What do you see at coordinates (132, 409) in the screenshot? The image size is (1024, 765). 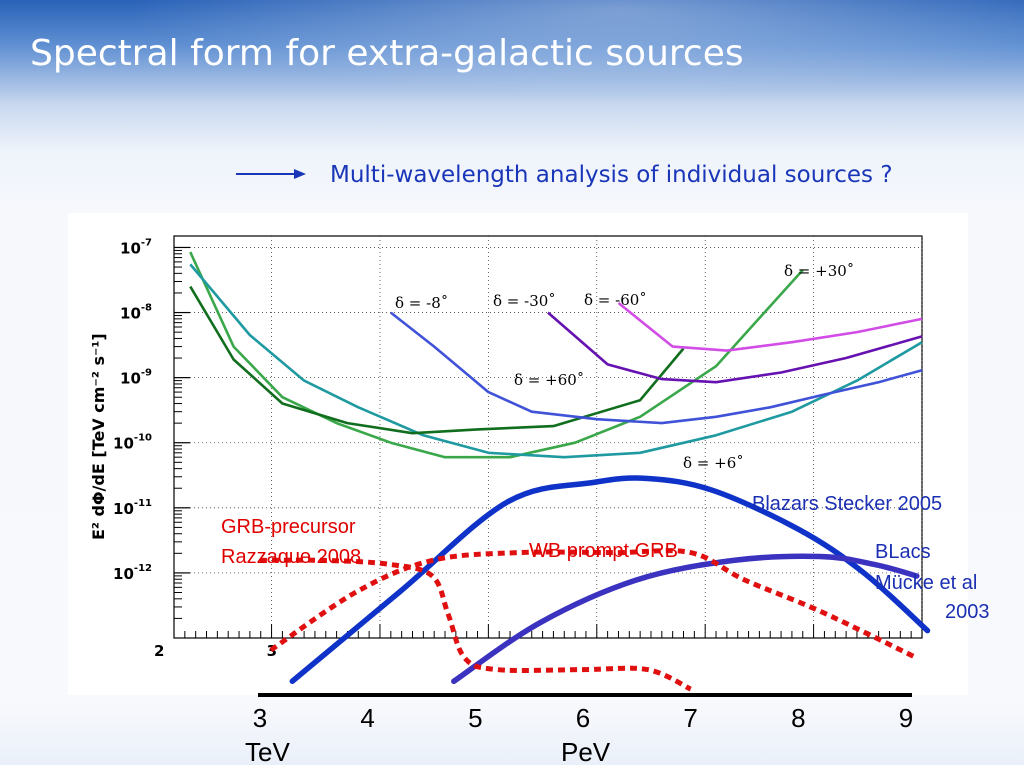 I see `y-tick-labels: 10-7 10-8 10-9 10-10 10-11 10-12` at bounding box center [132, 409].